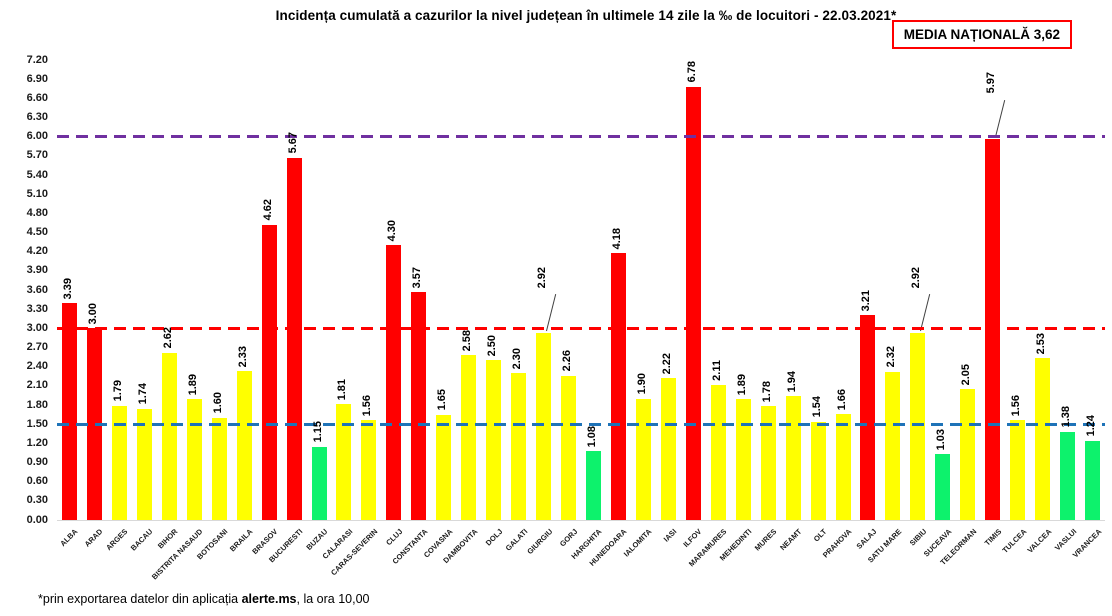  What do you see at coordinates (618, 386) in the screenshot?
I see `bar-hunedoara` at bounding box center [618, 386].